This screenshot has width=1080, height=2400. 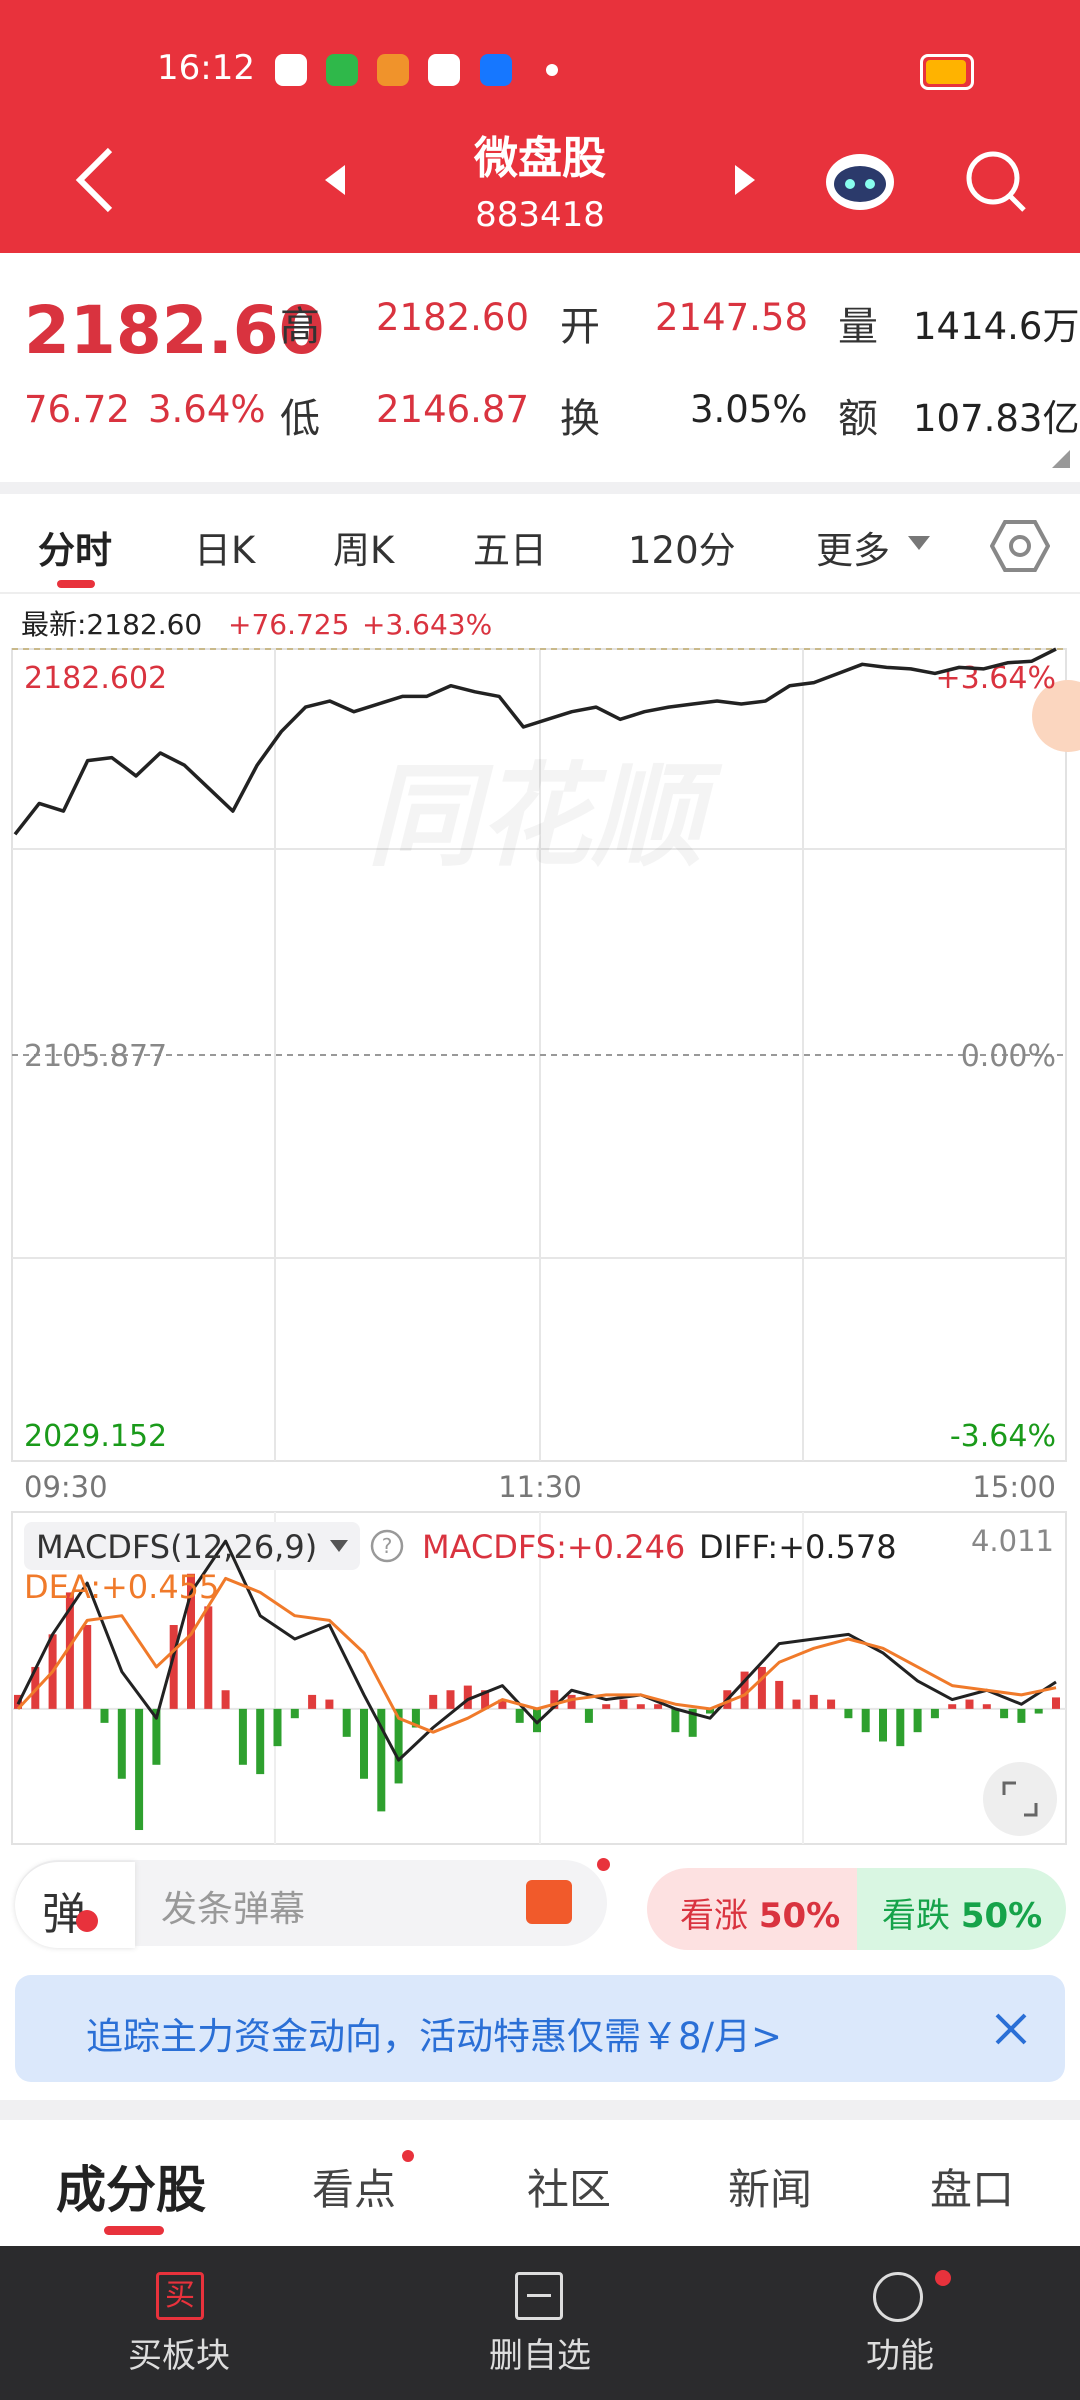 I want to click on tab-indicator, so click(x=76, y=584).